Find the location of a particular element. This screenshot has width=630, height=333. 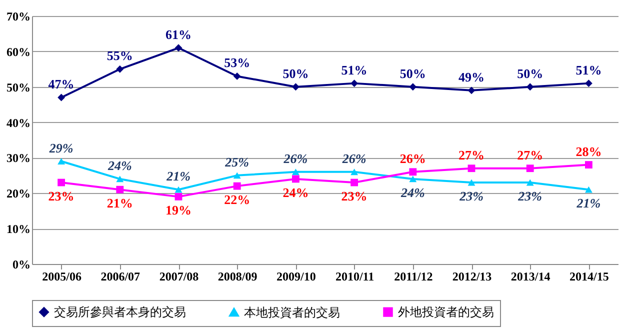

x-tick-label: 2008/09 is located at coordinates (238, 277).